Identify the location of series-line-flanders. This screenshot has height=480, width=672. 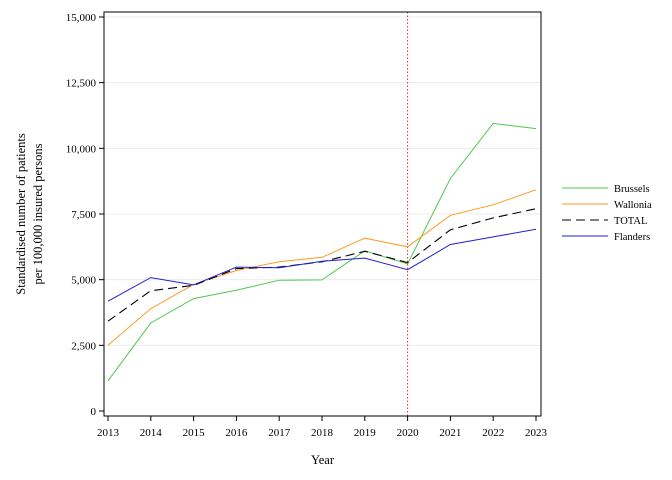
(322, 265).